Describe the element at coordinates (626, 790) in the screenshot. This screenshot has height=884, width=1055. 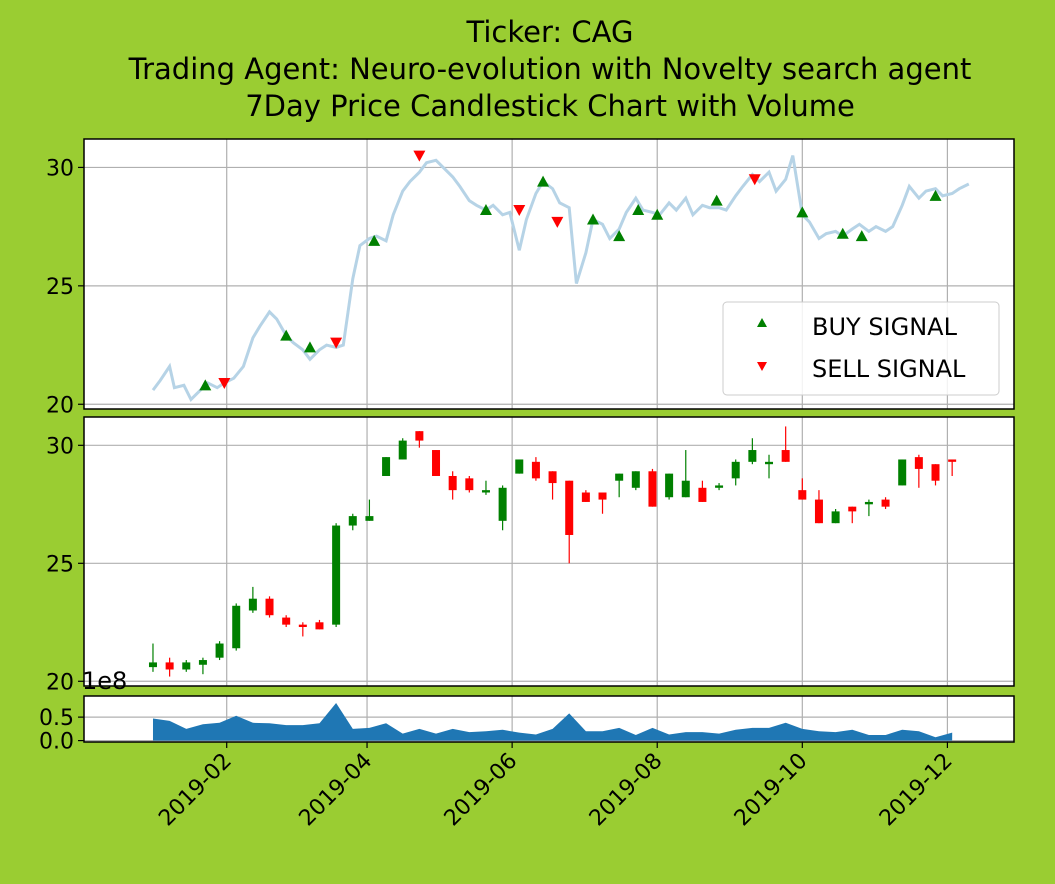
I see `x-tick-label: 2019-08` at that location.